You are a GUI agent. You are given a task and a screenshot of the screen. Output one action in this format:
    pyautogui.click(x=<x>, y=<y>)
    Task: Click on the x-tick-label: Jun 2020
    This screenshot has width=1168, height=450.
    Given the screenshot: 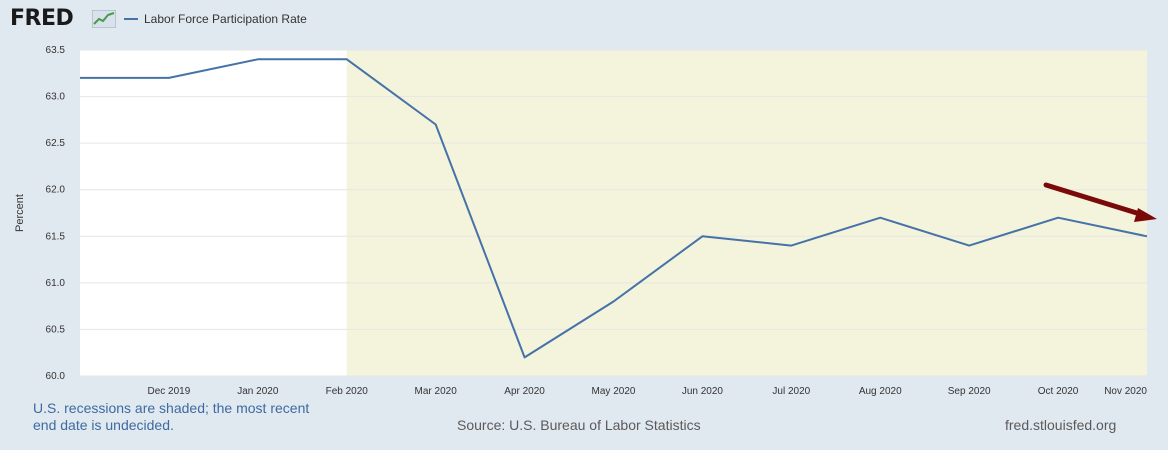 What is the action you would take?
    pyautogui.click(x=703, y=391)
    